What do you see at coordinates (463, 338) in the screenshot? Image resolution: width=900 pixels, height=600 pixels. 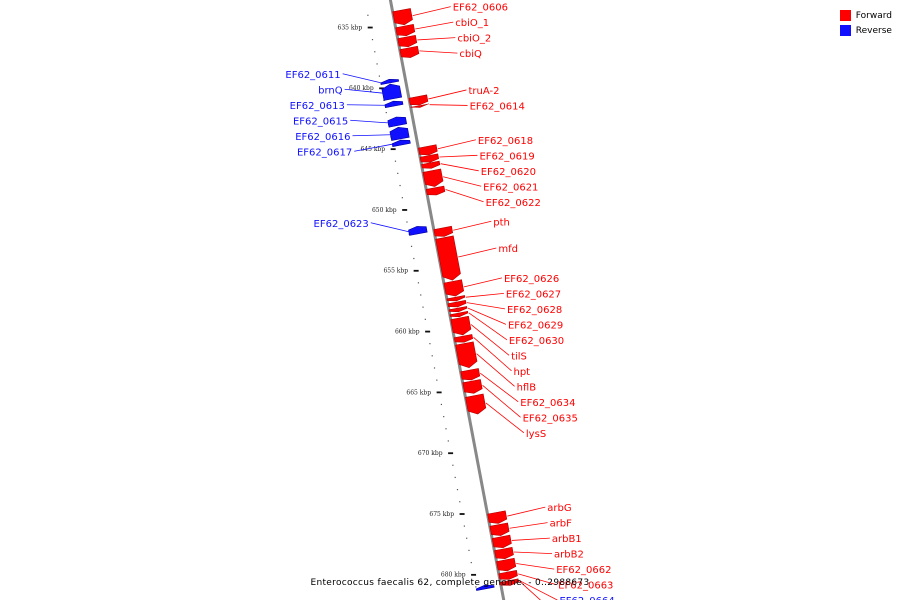 I see `gene-hpt` at bounding box center [463, 338].